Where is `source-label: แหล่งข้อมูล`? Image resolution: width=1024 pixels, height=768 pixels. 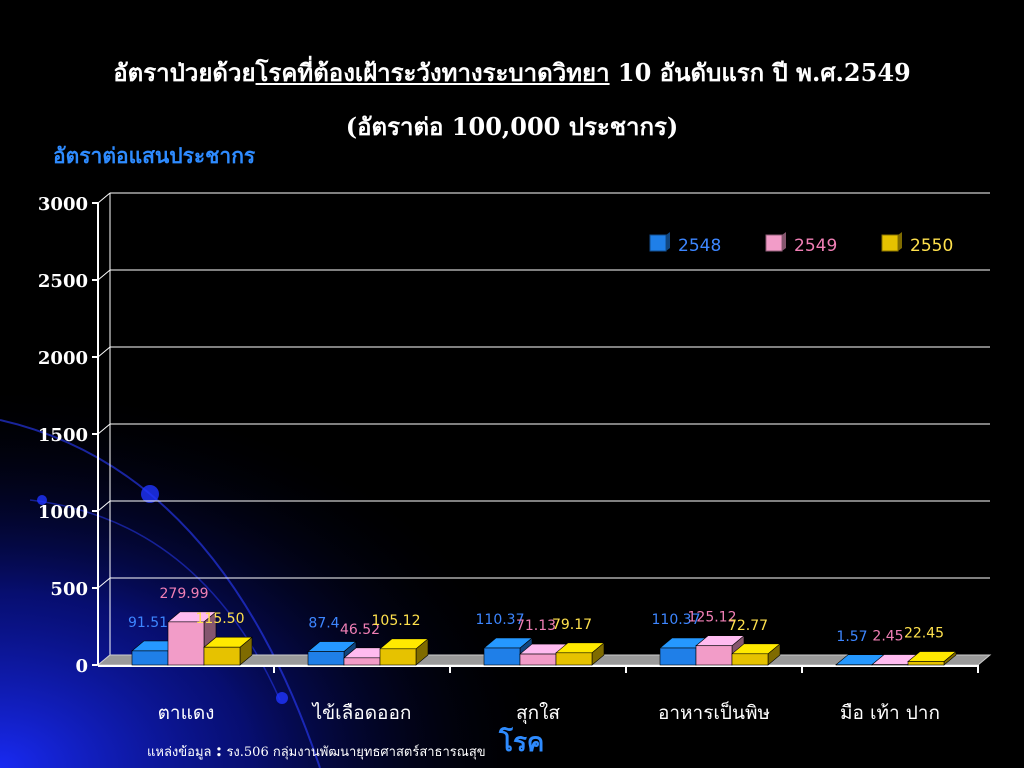
source-label: แหล่งข้อมูล is located at coordinates (179, 752).